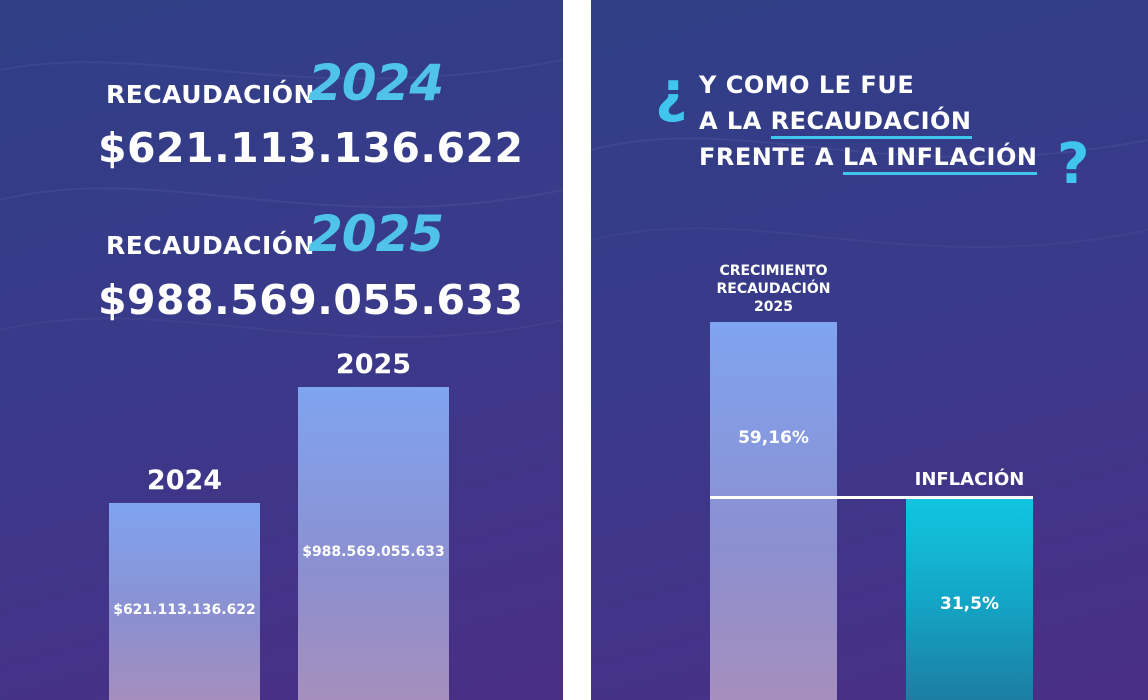 The width and height of the screenshot is (1148, 700). I want to click on year-2025-highlight: 2025, so click(376, 234).